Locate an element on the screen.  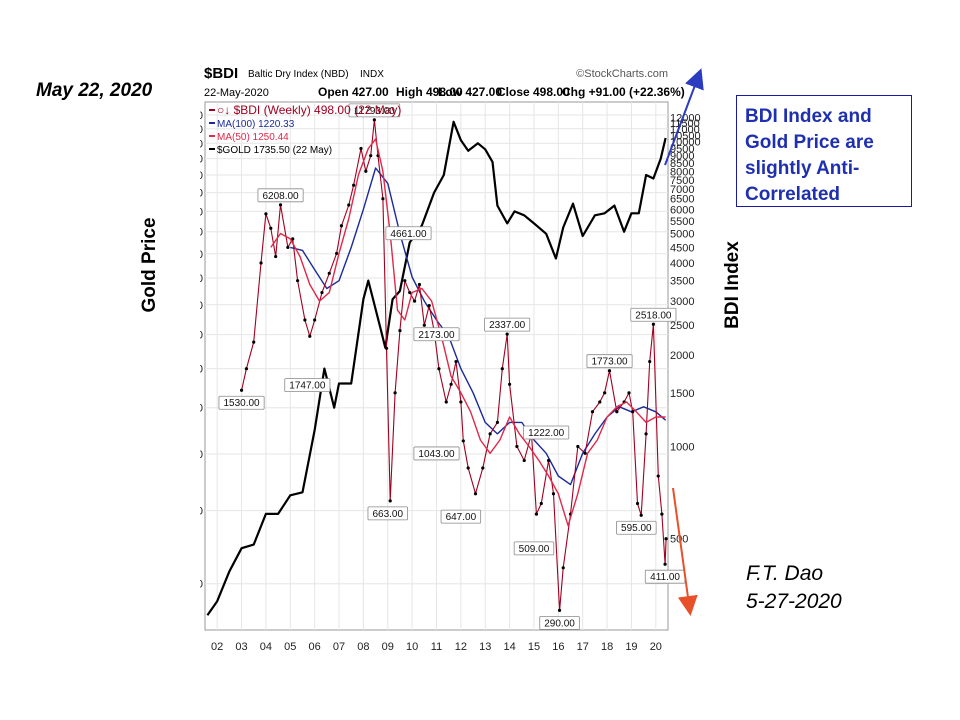
annotation-label: 509.00 is located at coordinates (534, 548).